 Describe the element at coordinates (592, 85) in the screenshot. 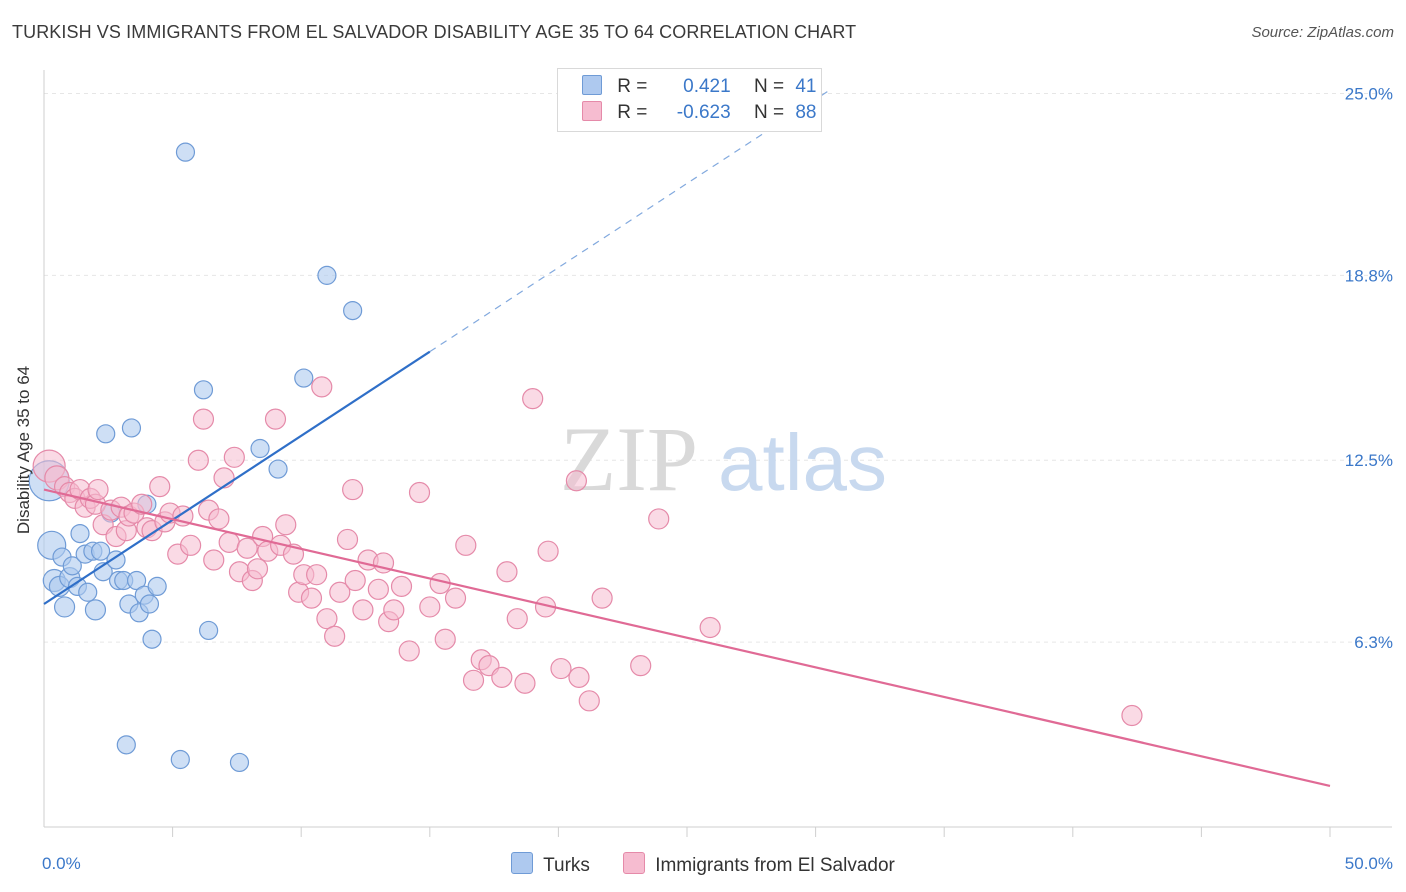

I see `legend-swatch-turks` at that location.